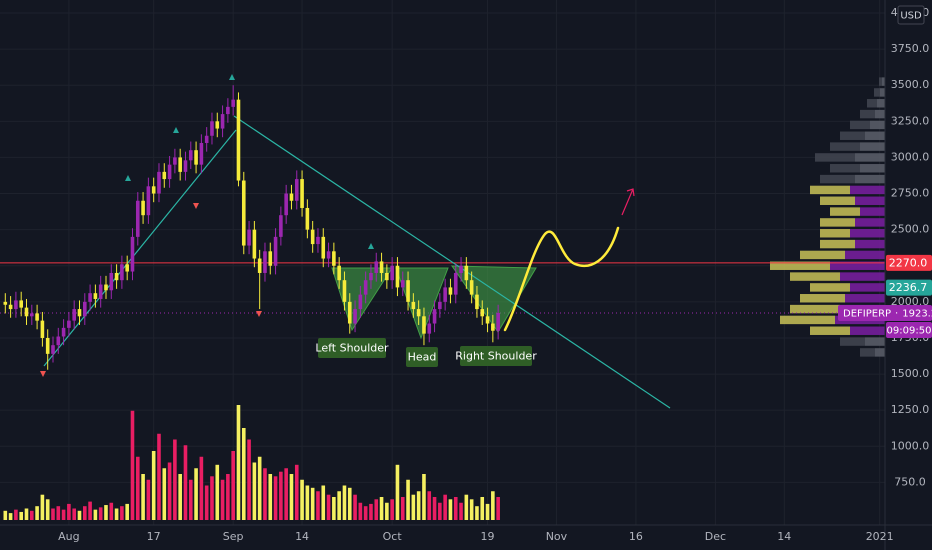  I want to click on projection-curve, so click(561, 279).